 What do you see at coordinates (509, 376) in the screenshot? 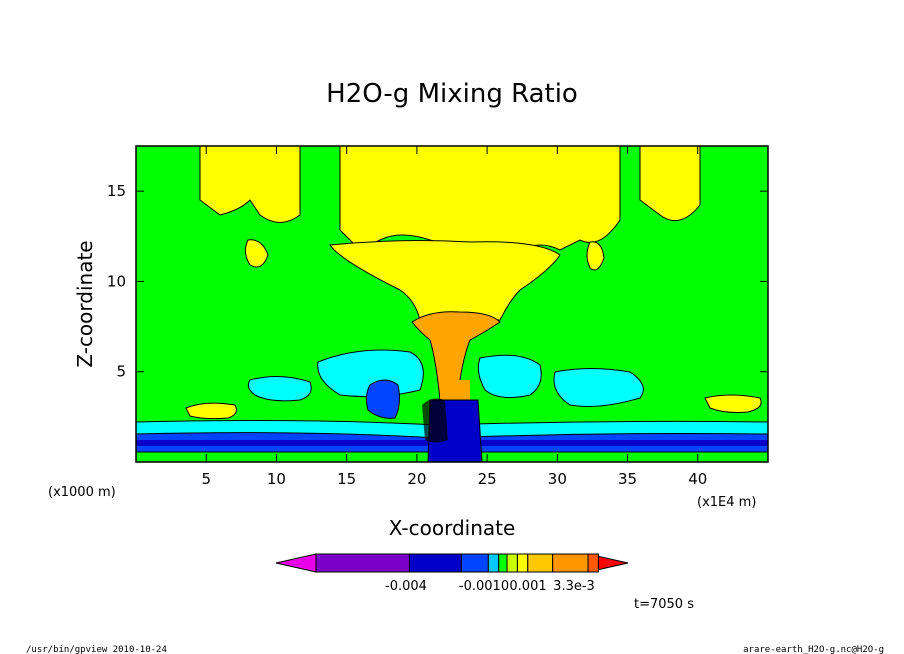
I see `contour-cyan-right` at bounding box center [509, 376].